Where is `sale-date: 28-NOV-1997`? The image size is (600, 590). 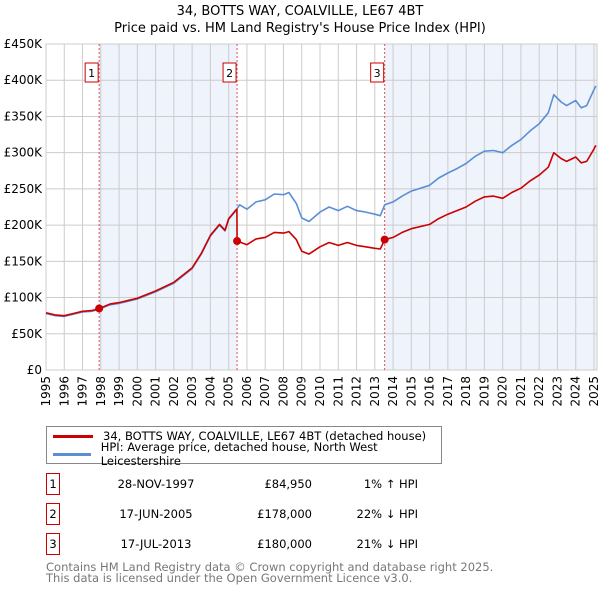 sale-date: 28-NOV-1997 is located at coordinates (156, 484).